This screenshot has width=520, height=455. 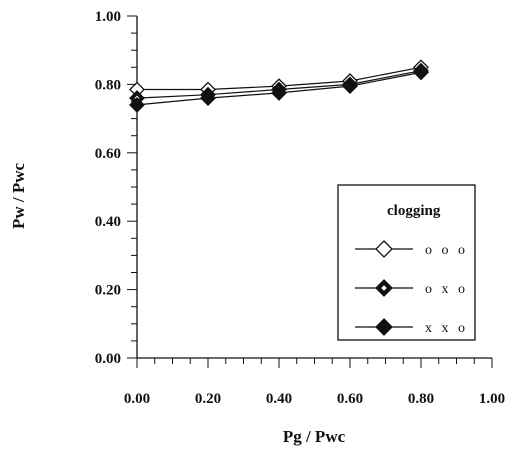 What do you see at coordinates (314, 436) in the screenshot?
I see `x-axis-title: Pg / Pwc` at bounding box center [314, 436].